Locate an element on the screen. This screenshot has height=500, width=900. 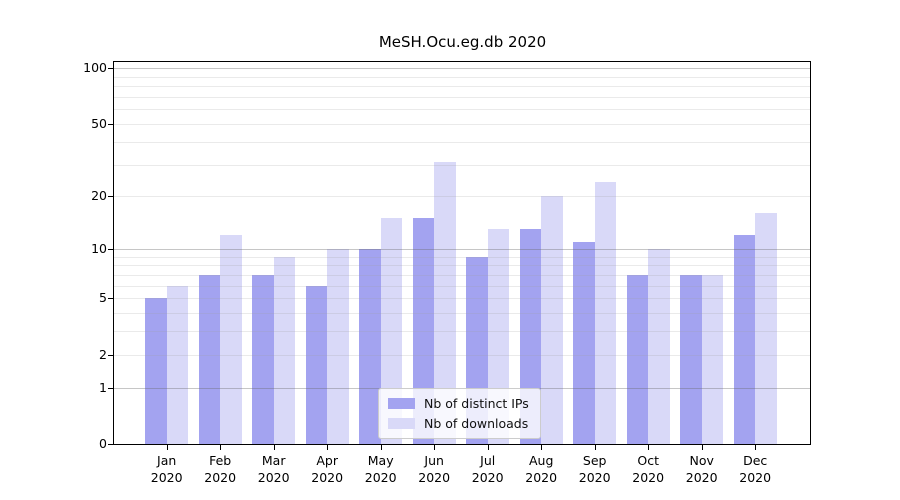
legend-item-downloads: Nb of downloads is located at coordinates (458, 423).